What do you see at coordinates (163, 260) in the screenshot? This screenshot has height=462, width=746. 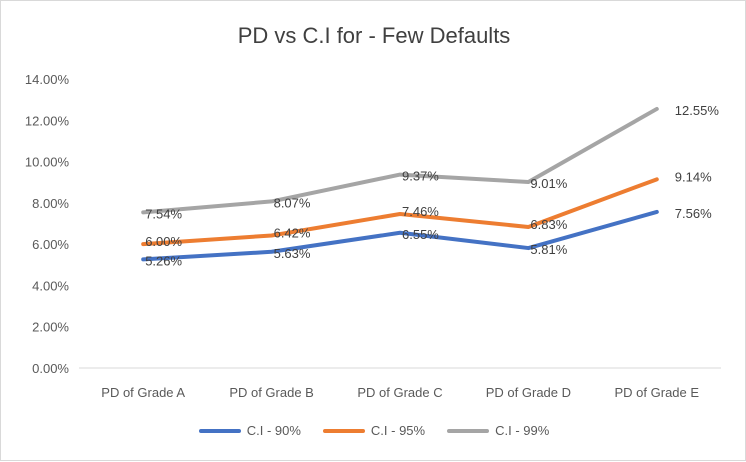 I see `data-label: 5.26%` at bounding box center [163, 260].